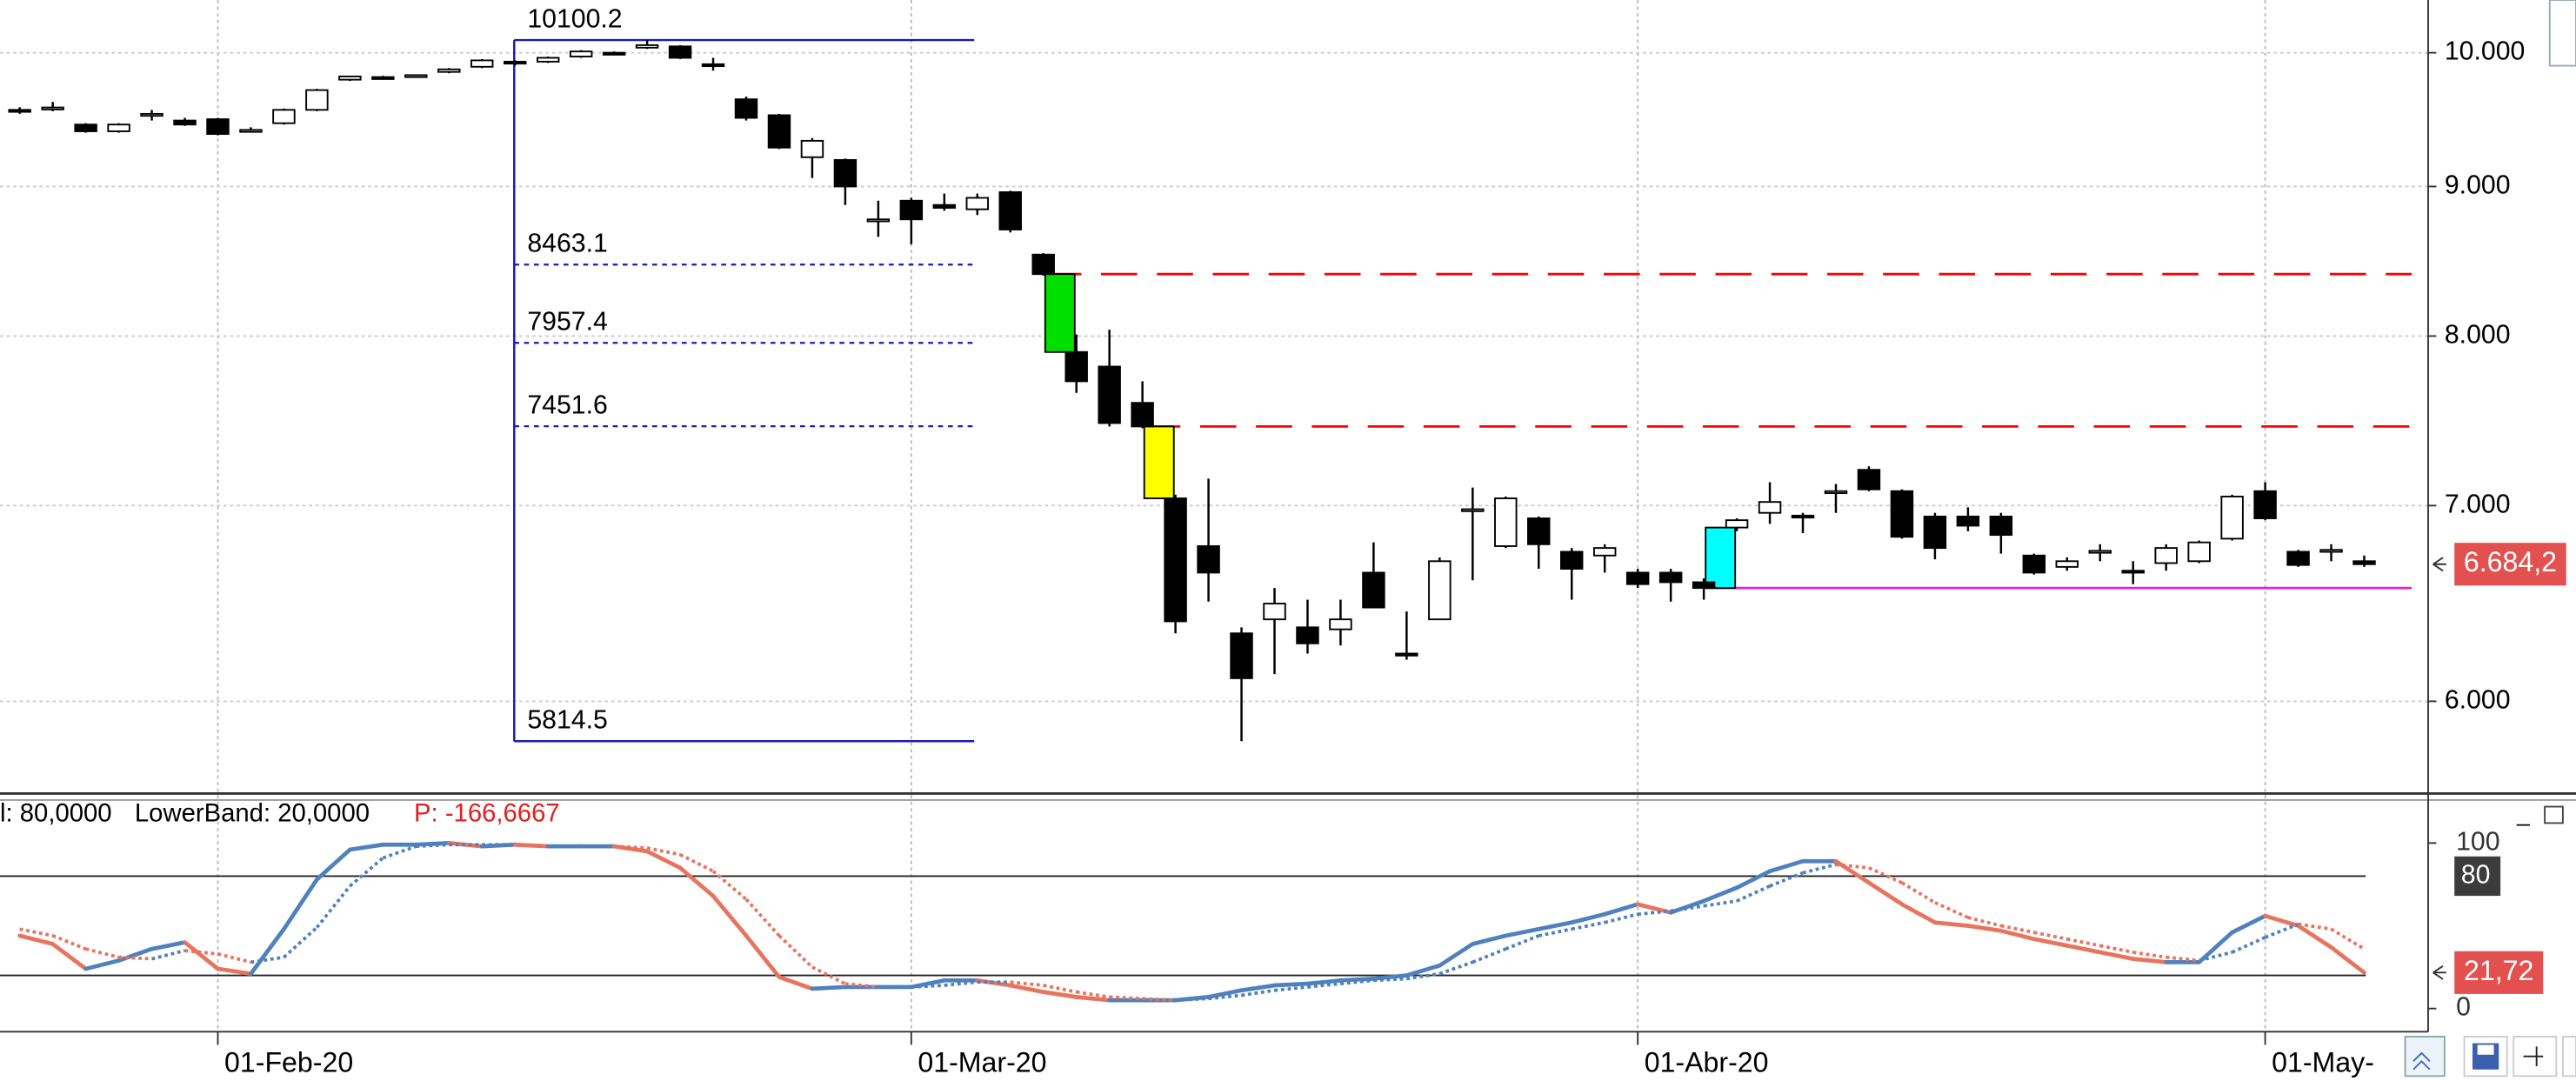 This screenshot has height=1081, width=2576. Describe the element at coordinates (2498, 970) in the screenshot. I see `last-value-label: 21,72` at that location.